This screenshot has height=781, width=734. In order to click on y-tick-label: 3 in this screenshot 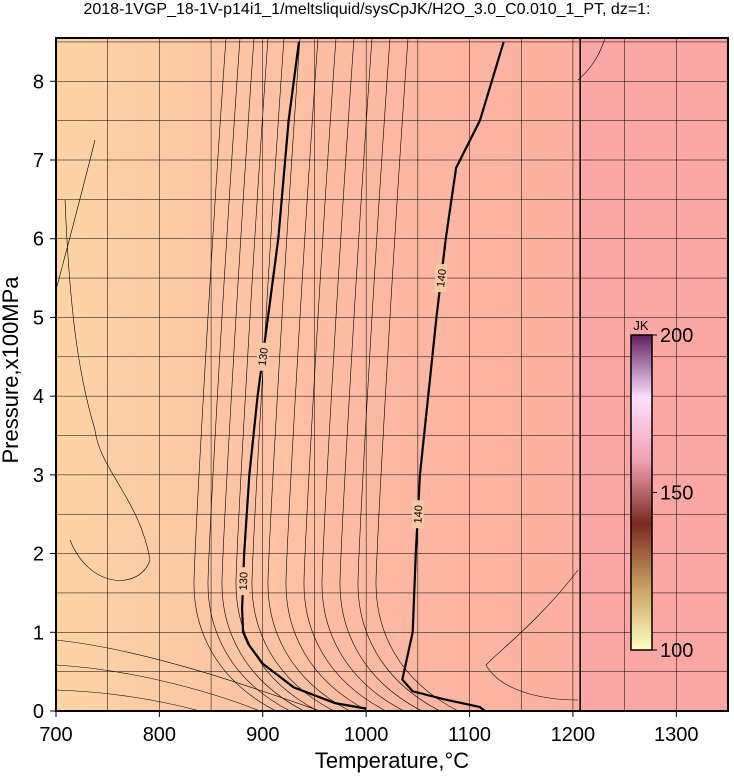, I will do `click(38, 476)`.